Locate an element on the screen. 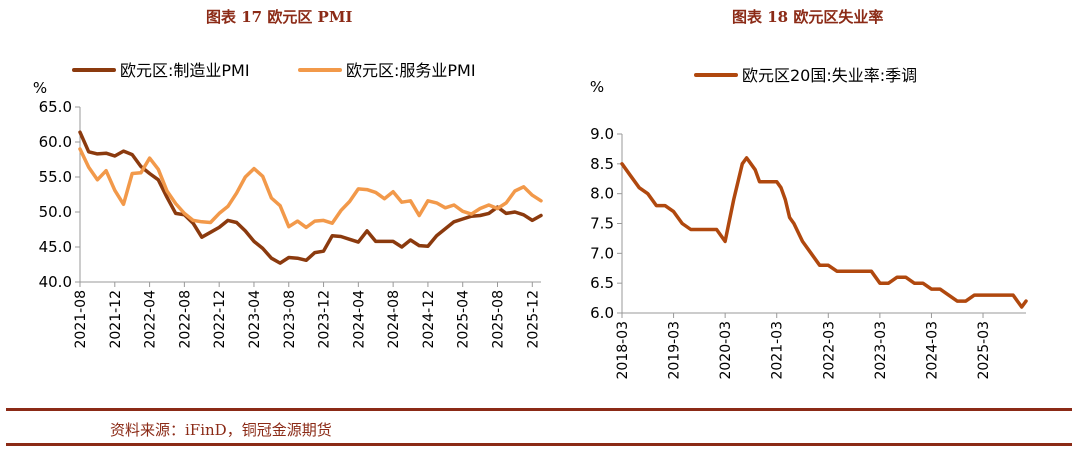  source-note: 资料来源：iFinD，铜冠金源期货 is located at coordinates (221, 430).